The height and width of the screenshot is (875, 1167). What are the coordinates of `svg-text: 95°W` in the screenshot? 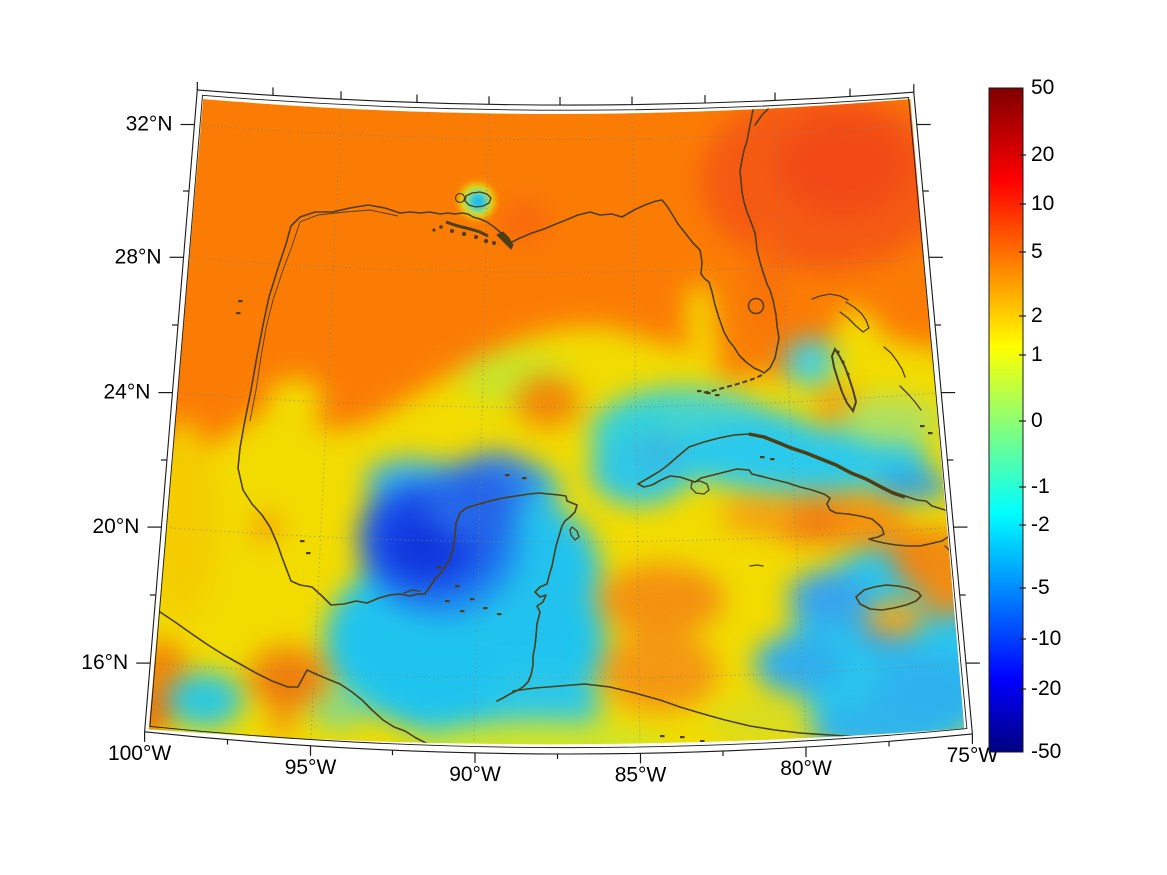 It's located at (311, 767).